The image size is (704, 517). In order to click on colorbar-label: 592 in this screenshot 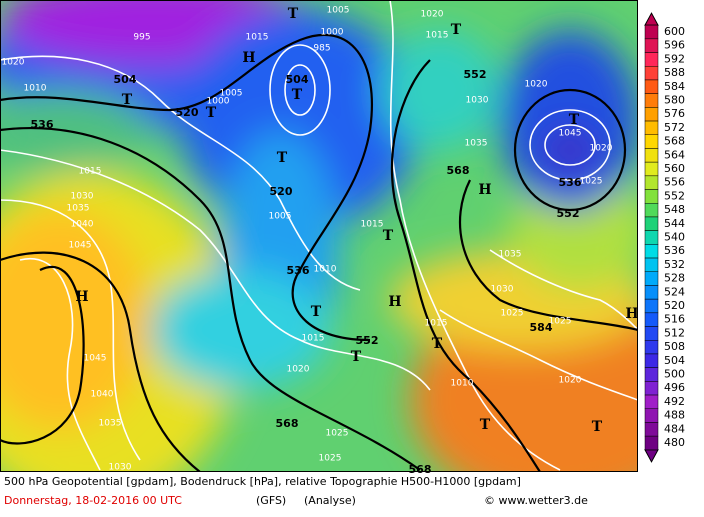, I will do `click(674, 58)`.